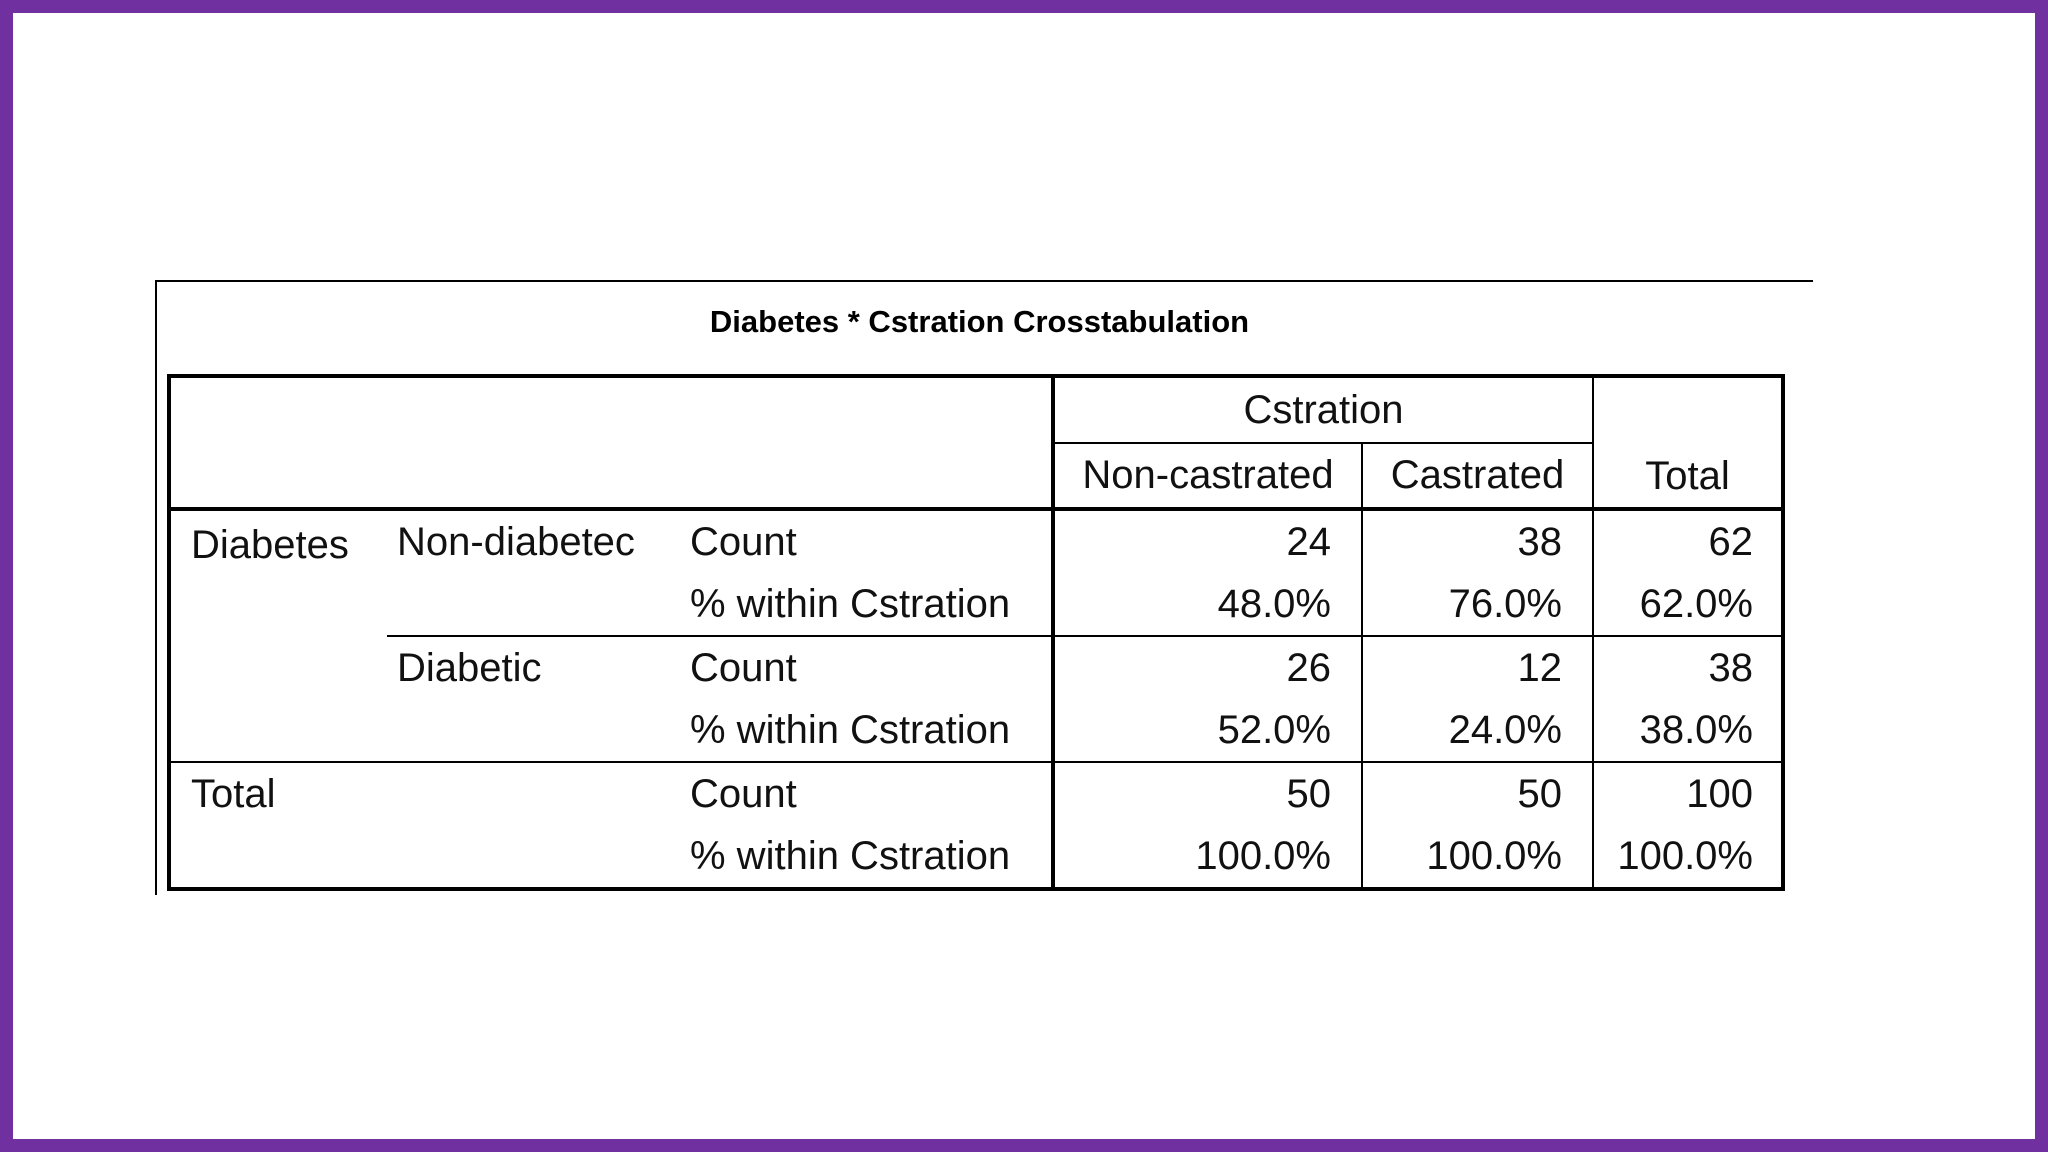  I want to click on table-cell: 38.0%, so click(1687, 730).